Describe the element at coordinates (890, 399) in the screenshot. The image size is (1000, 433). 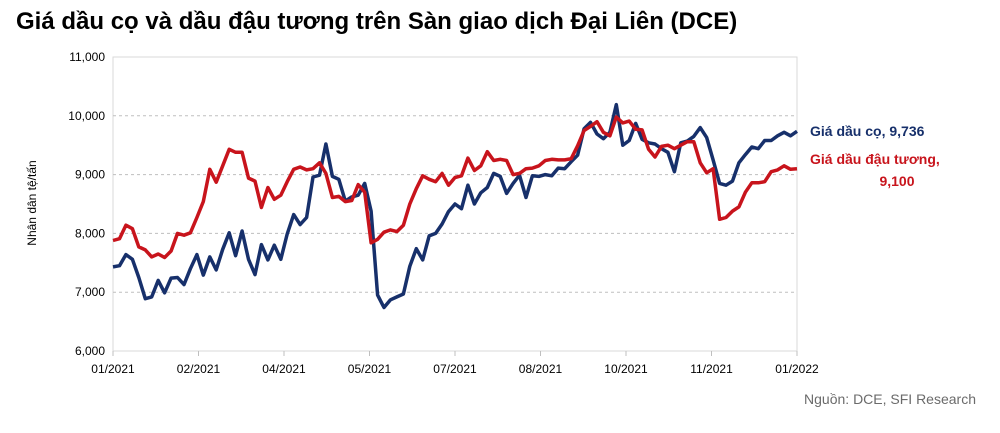
I see `source-note: Nguồn: DCE, SFI Research` at that location.